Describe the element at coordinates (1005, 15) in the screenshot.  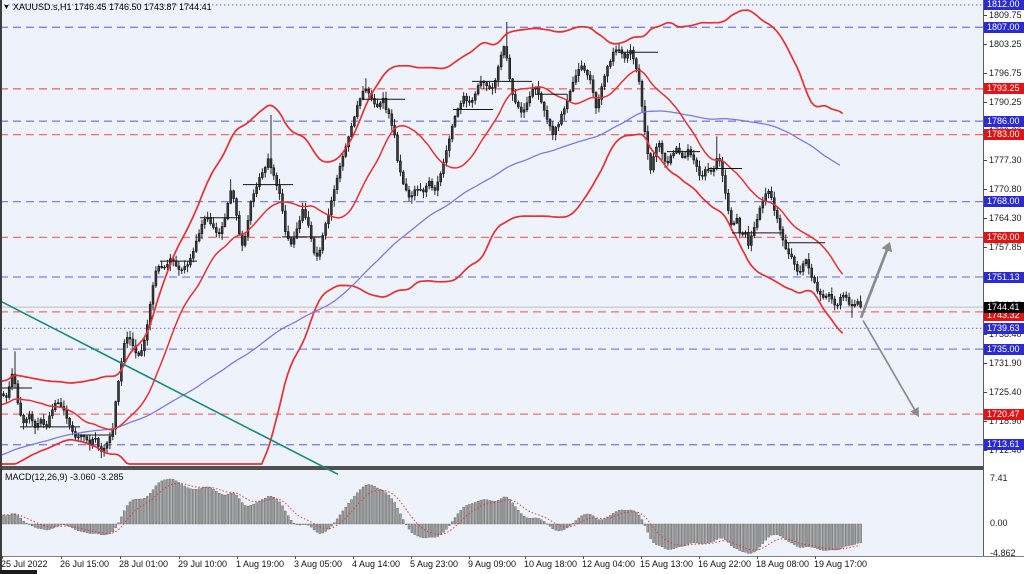
I see `price-scale-label: 1809.75` at that location.